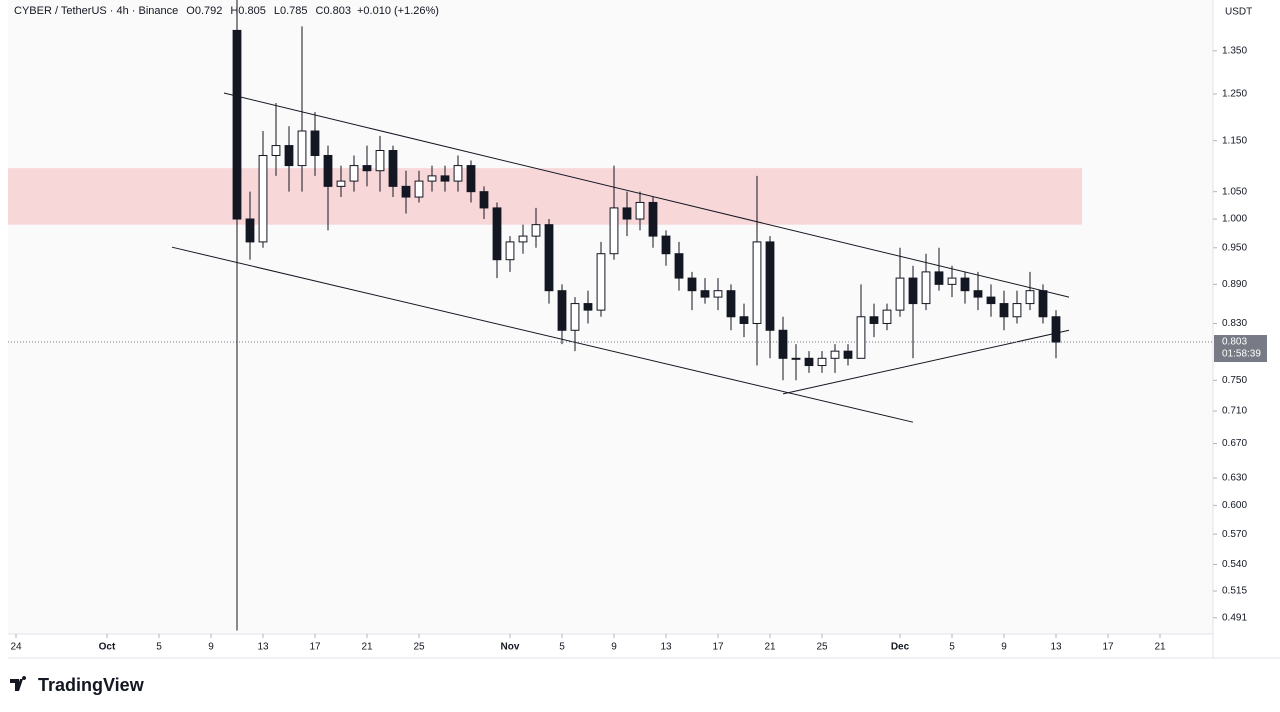 This screenshot has width=1280, height=712. What do you see at coordinates (1234, 191) in the screenshot?
I see `y-tick-label: 1.050` at bounding box center [1234, 191].